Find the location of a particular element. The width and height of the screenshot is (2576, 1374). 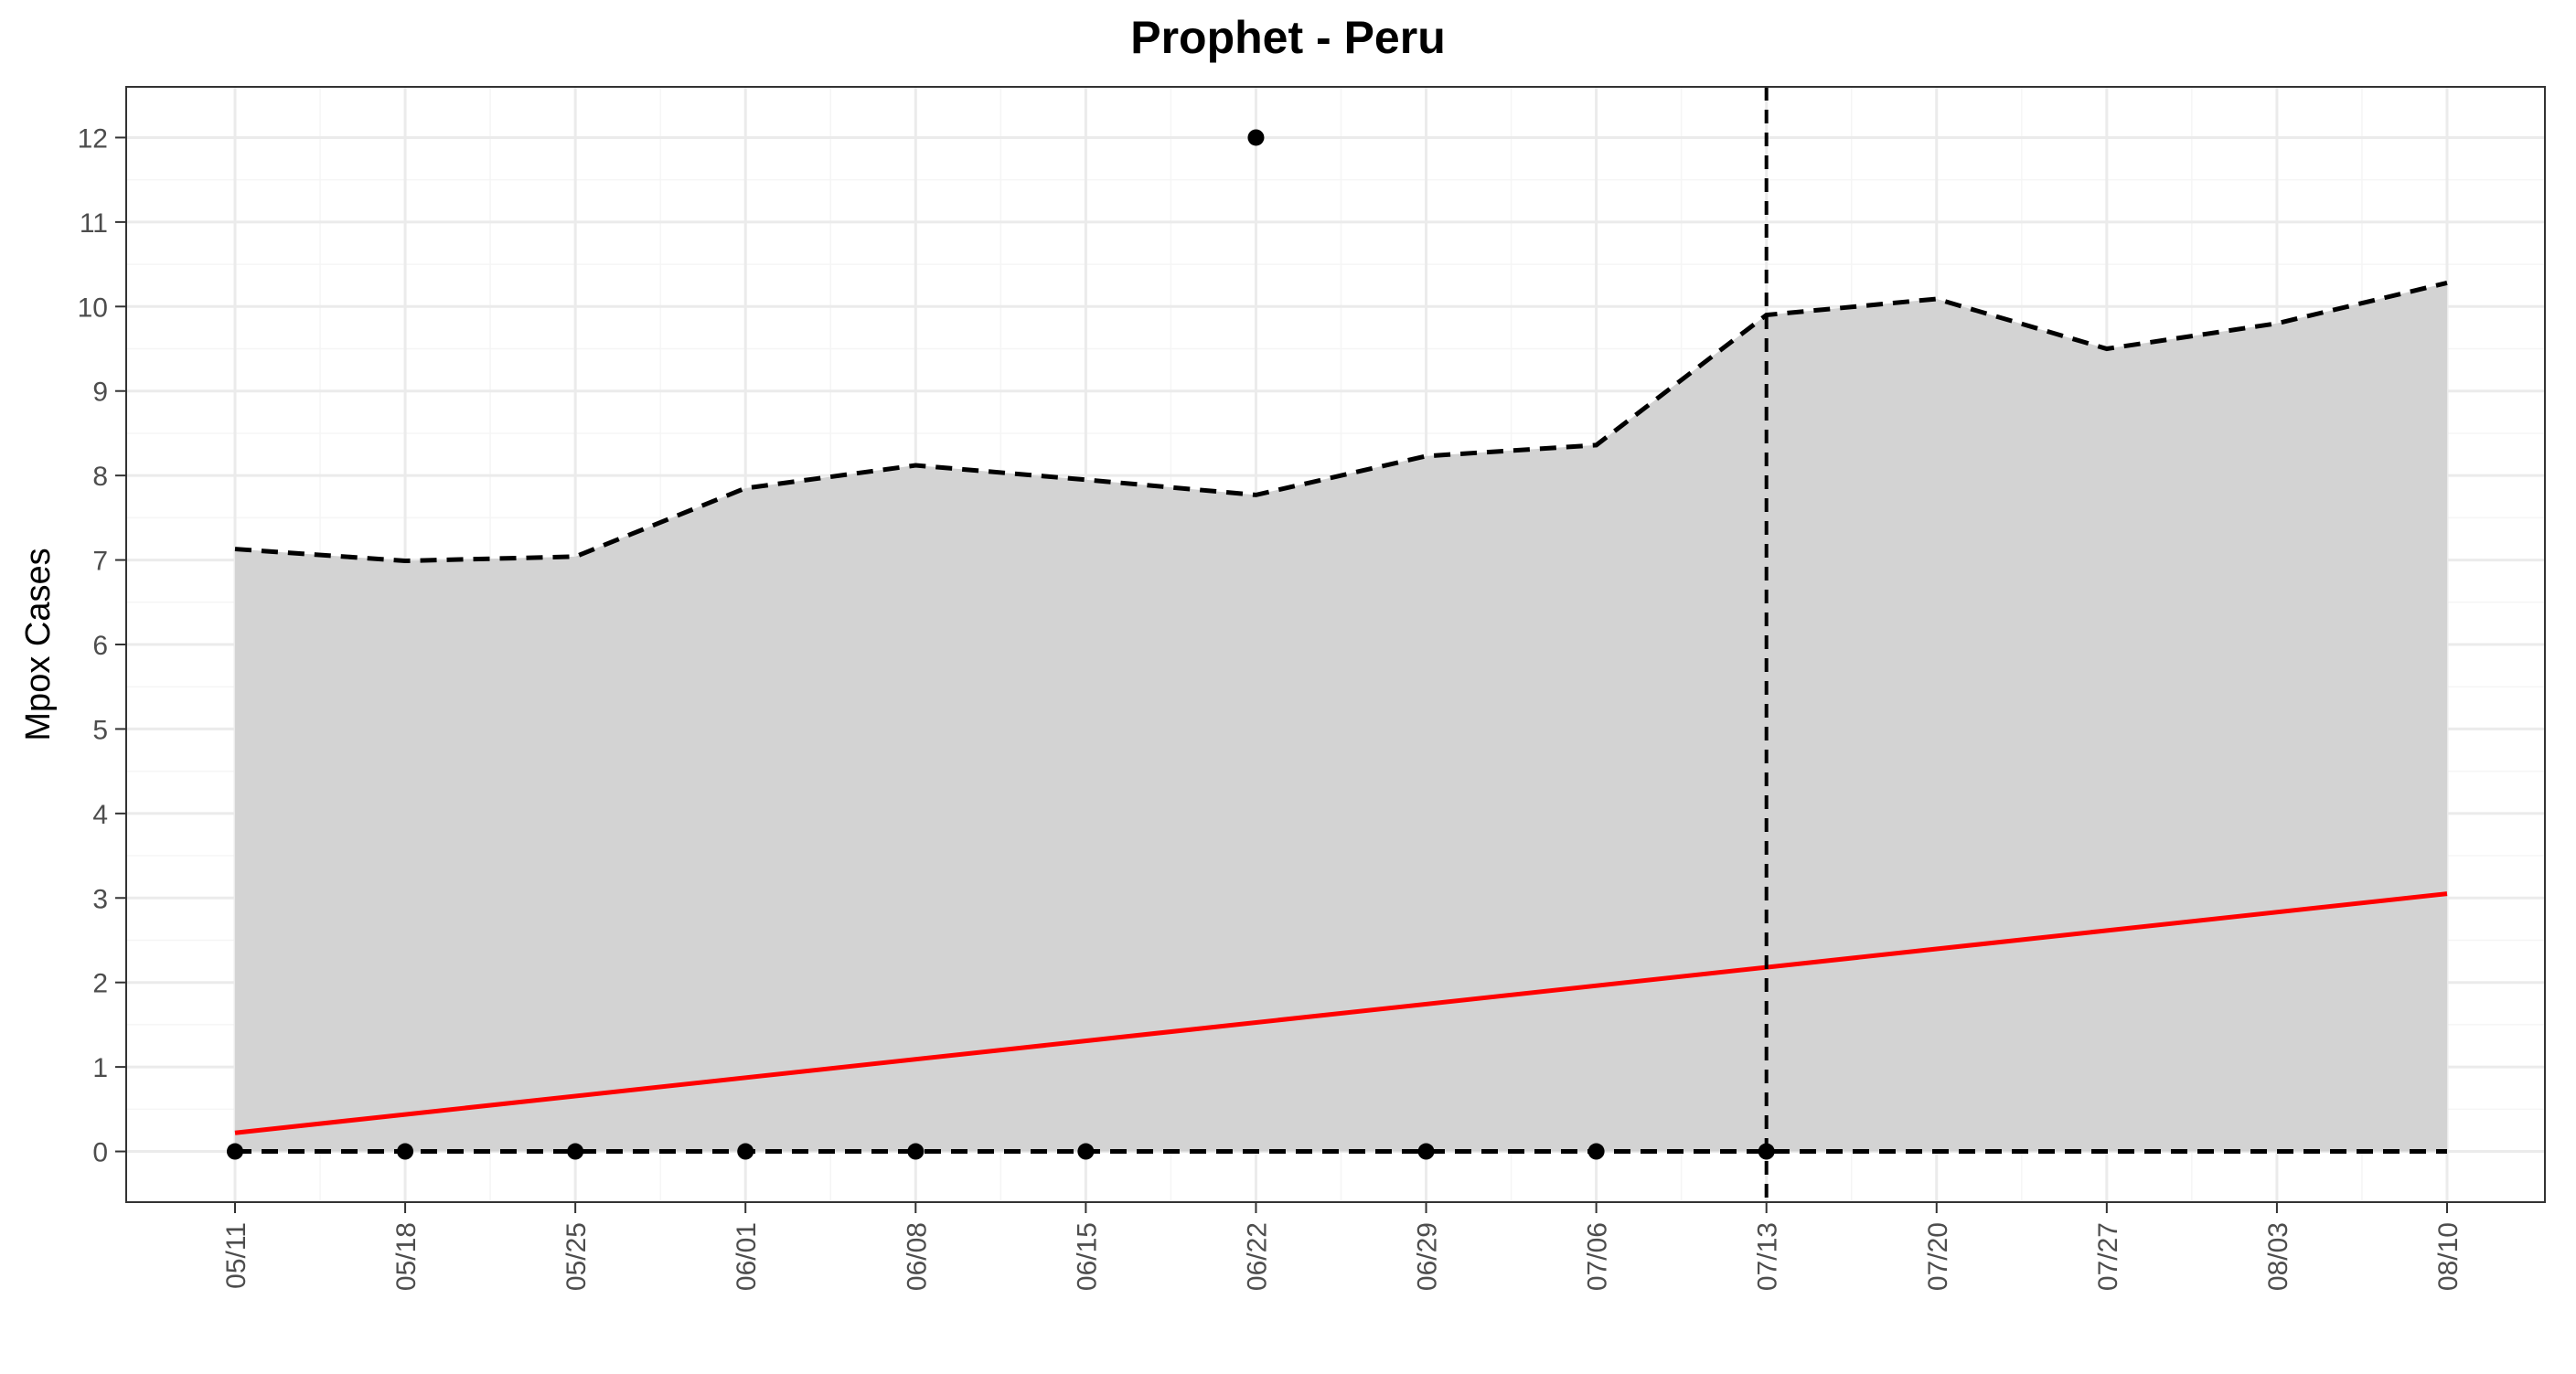

x-tick-label: 07/20 is located at coordinates (1938, 1256).